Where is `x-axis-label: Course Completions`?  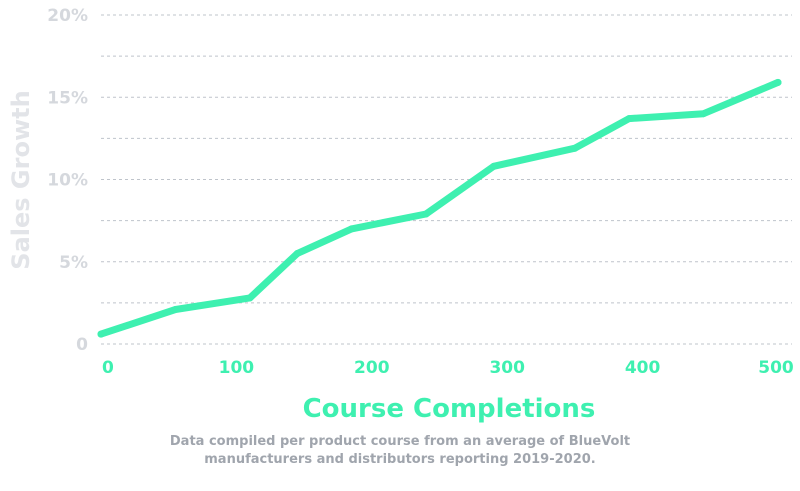
x-axis-label: Course Completions is located at coordinates (449, 409).